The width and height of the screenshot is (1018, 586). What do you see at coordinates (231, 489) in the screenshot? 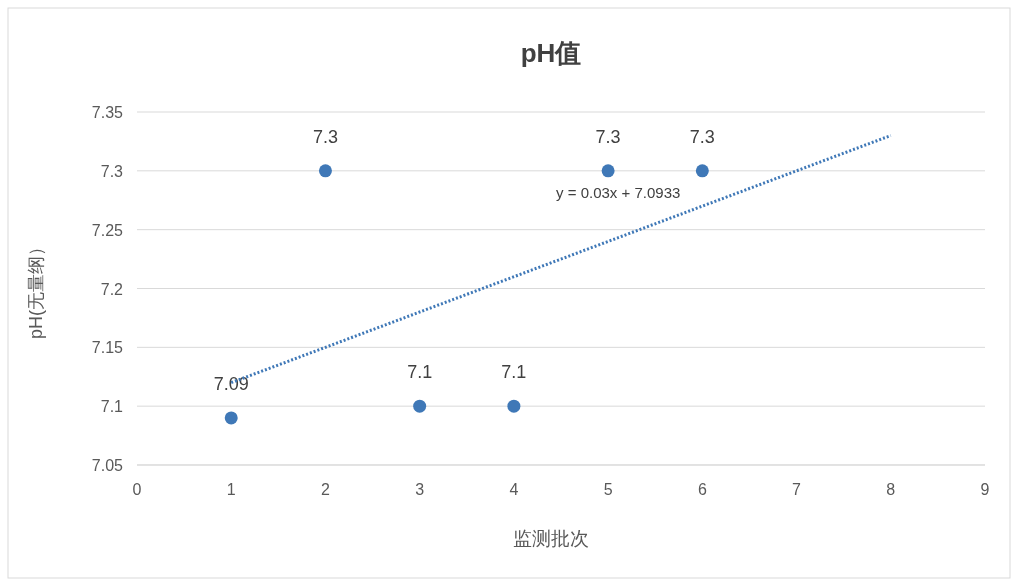
I see `x-tick-label: 1` at bounding box center [231, 489].